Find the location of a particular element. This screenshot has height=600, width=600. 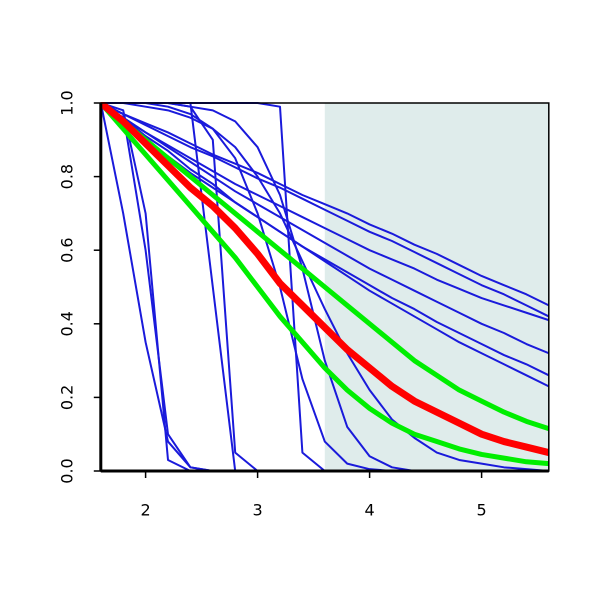

x-tick-label: 2 is located at coordinates (146, 510).